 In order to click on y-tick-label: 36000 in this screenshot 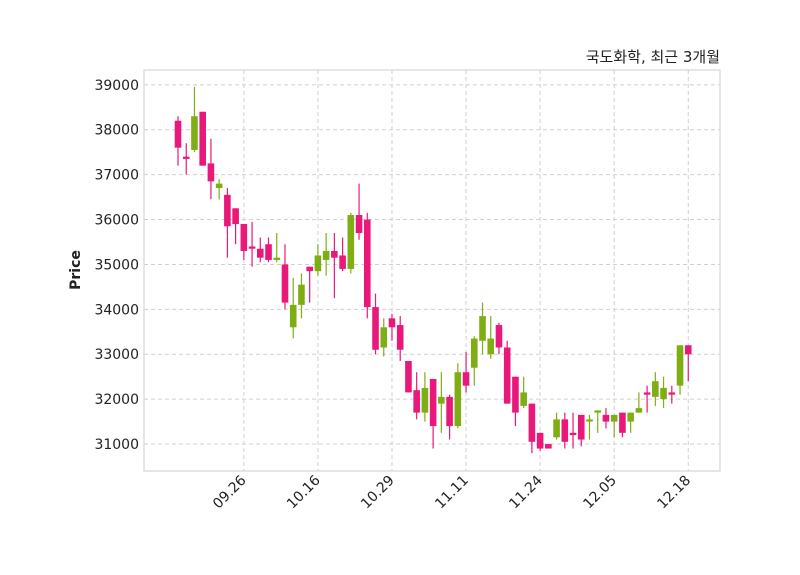, I will do `click(116, 221)`.